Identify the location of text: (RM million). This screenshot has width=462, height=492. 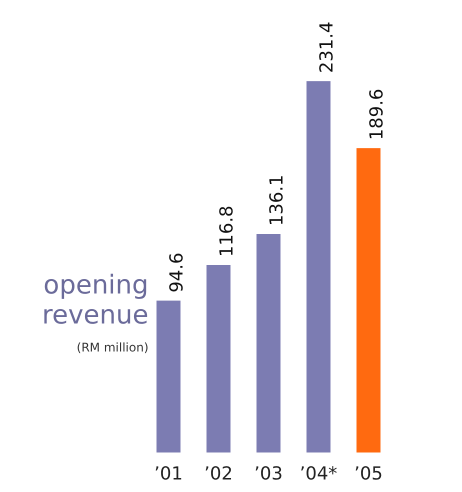
(112, 347).